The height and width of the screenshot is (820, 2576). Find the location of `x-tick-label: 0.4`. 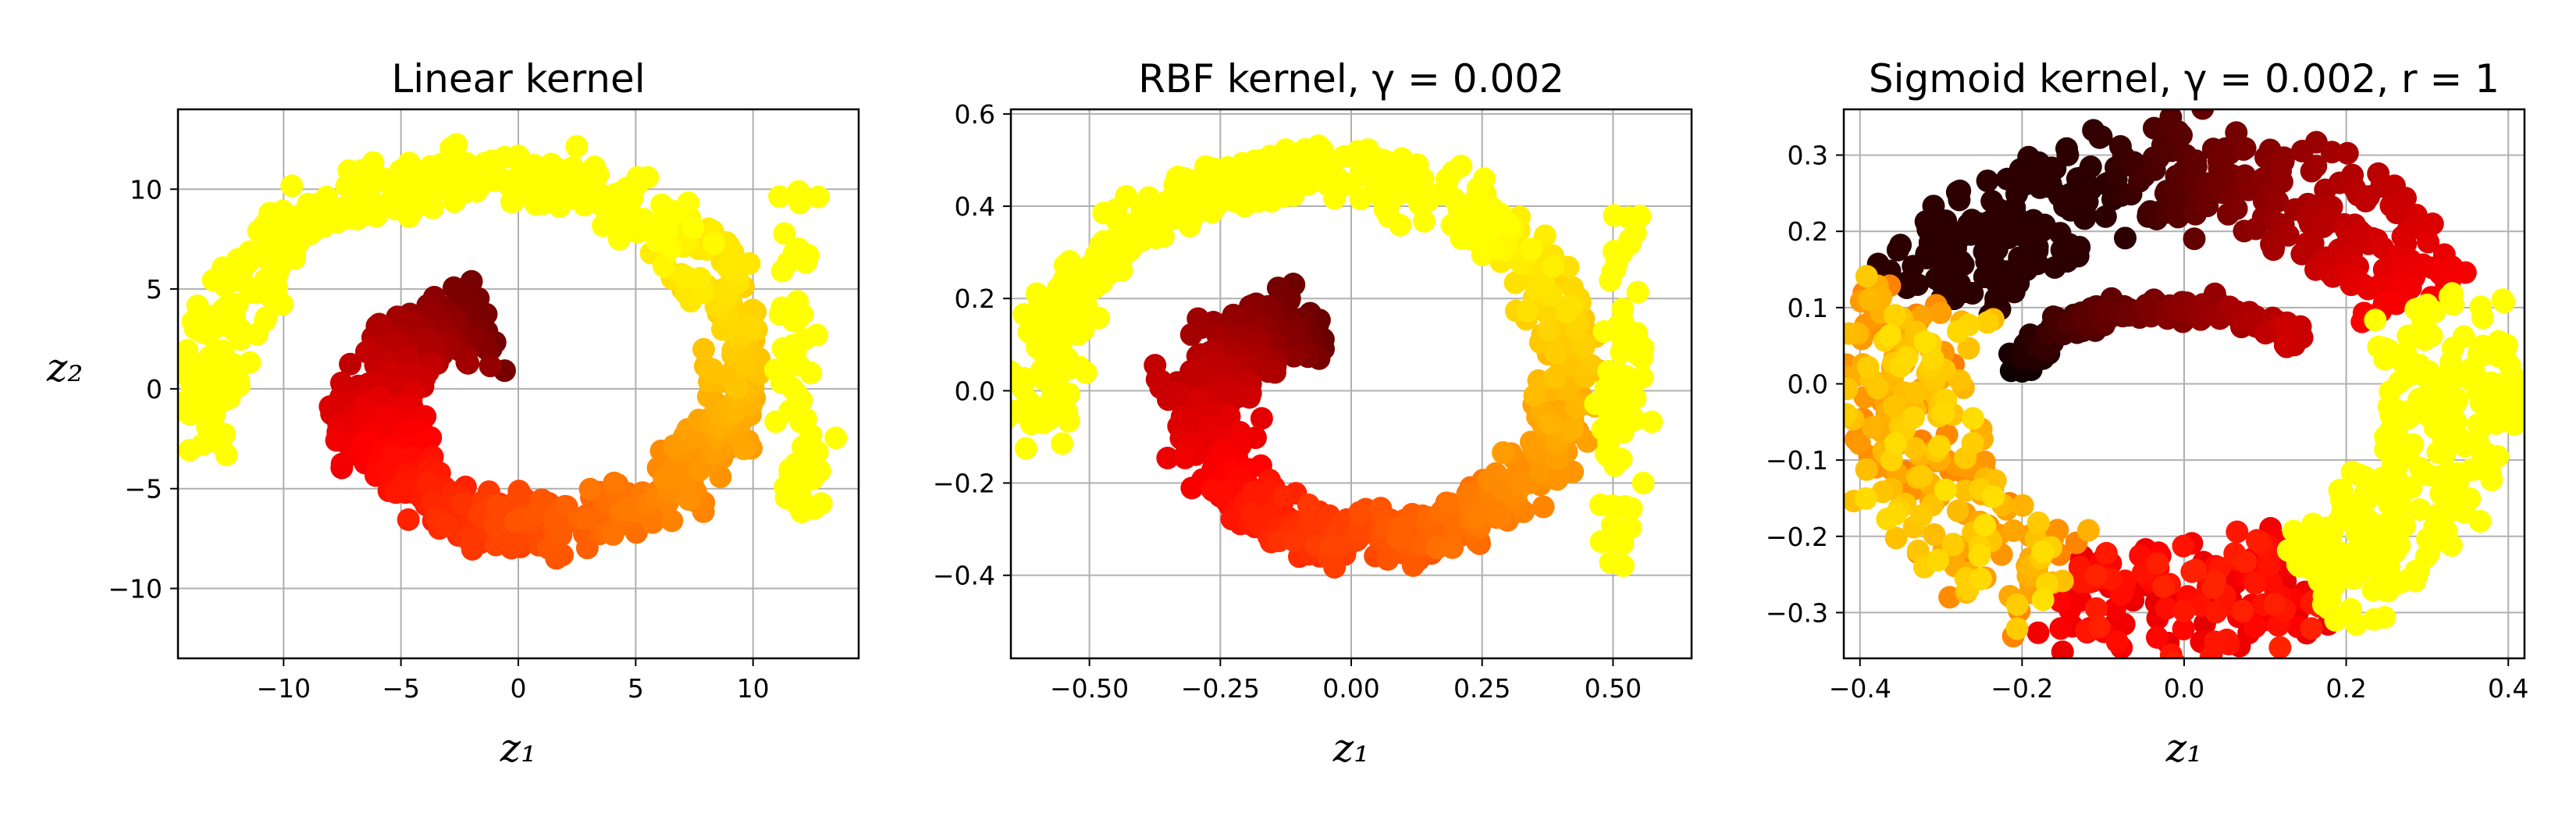

x-tick-label: 0.4 is located at coordinates (2508, 688).